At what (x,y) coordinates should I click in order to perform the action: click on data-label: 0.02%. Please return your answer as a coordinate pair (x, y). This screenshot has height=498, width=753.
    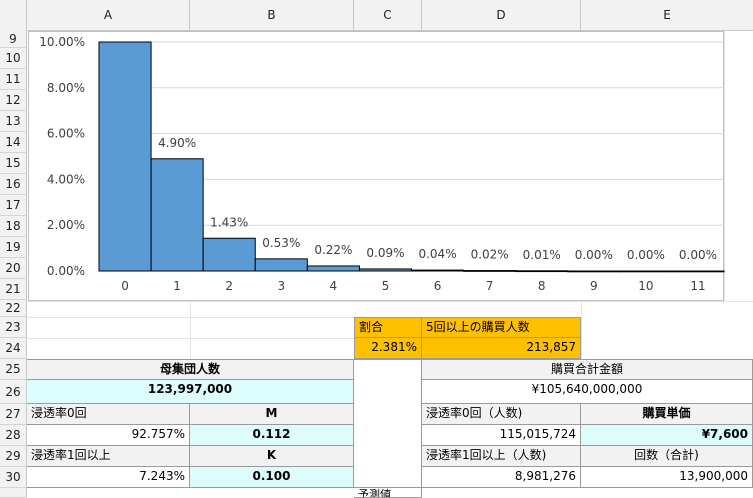
    Looking at the image, I should click on (490, 255).